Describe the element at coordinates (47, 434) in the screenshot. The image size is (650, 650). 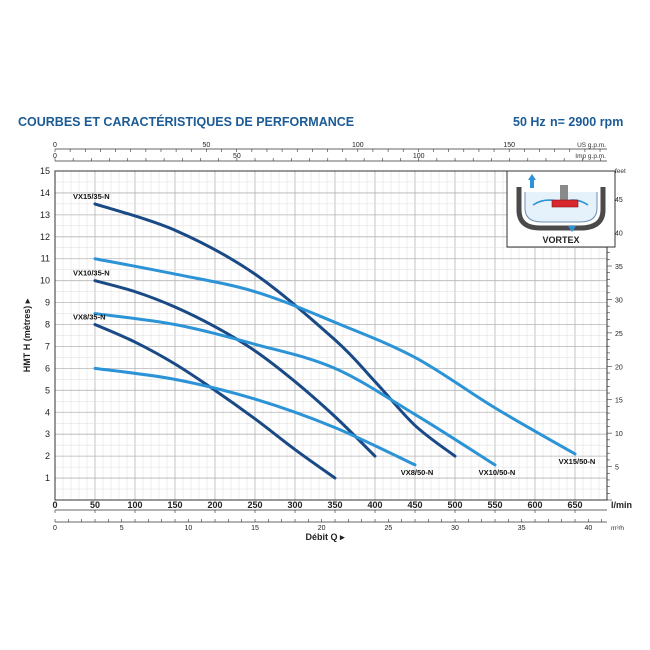
I see `y-tick-label: 3` at that location.